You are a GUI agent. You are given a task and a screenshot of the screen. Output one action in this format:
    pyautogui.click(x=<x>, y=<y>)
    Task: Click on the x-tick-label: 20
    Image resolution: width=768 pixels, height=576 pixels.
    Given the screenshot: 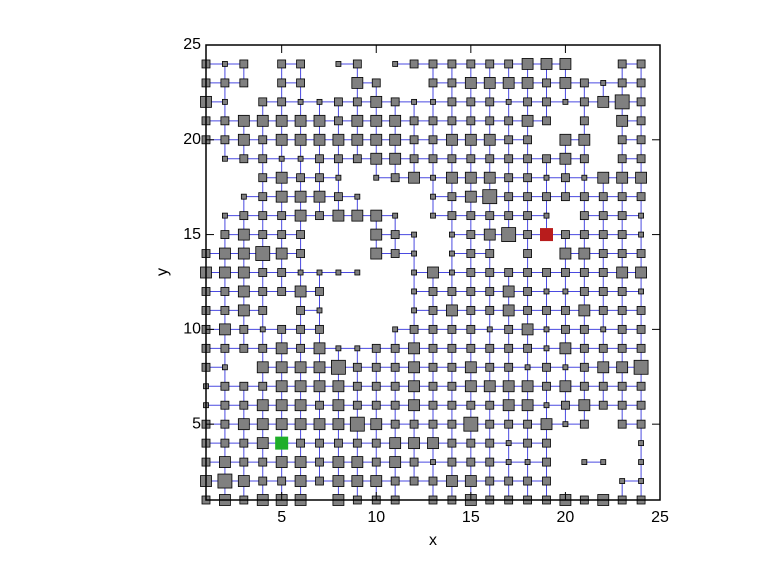 What is the action you would take?
    pyautogui.click(x=566, y=517)
    